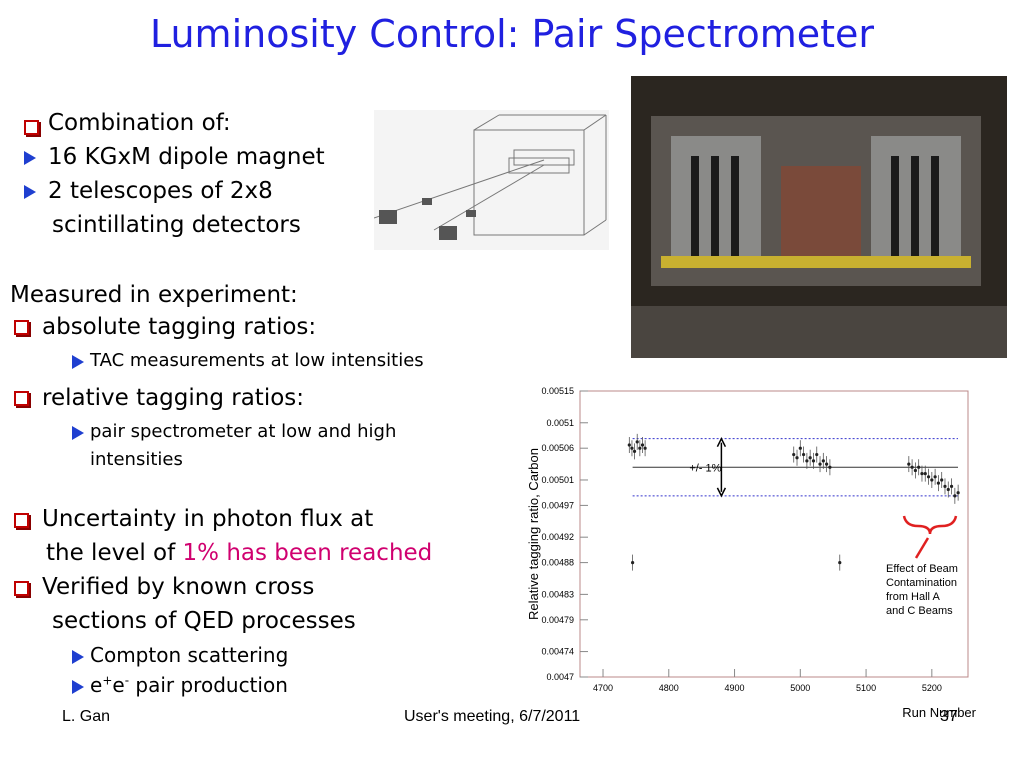 The image size is (1024, 768). What do you see at coordinates (492, 716) in the screenshot?
I see `footer-event: User's meeting, 6/7/2011` at bounding box center [492, 716].